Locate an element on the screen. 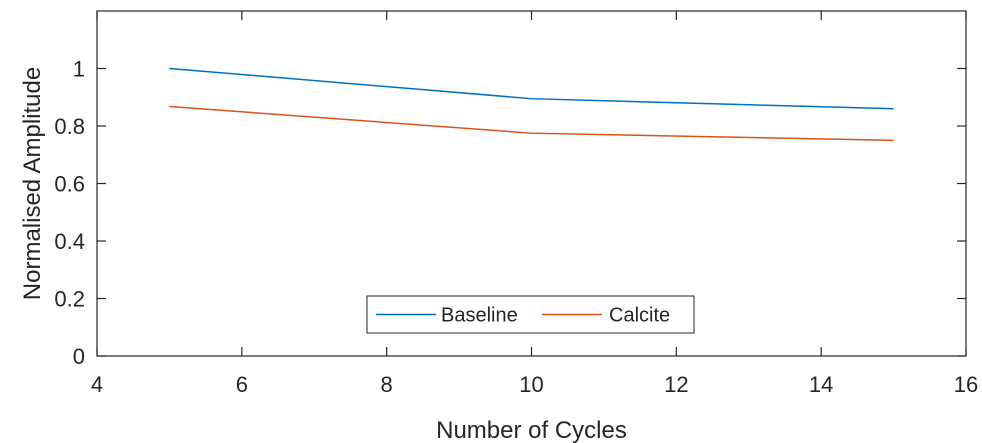 Image resolution: width=982 pixels, height=443 pixels. legend-box is located at coordinates (530, 314).